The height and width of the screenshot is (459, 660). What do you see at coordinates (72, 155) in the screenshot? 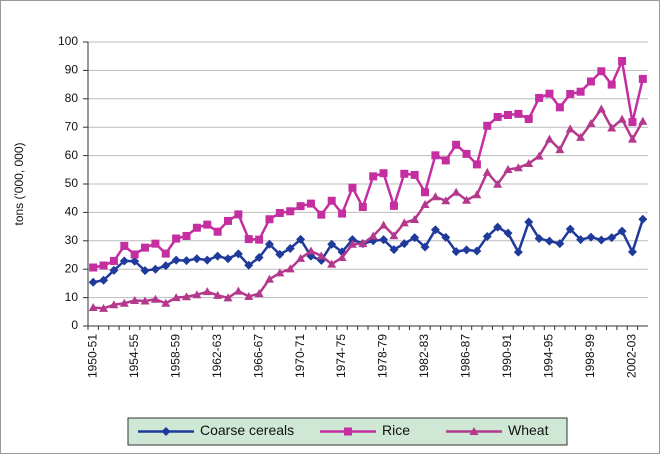
I see `y-tick-label: 60` at bounding box center [72, 155].